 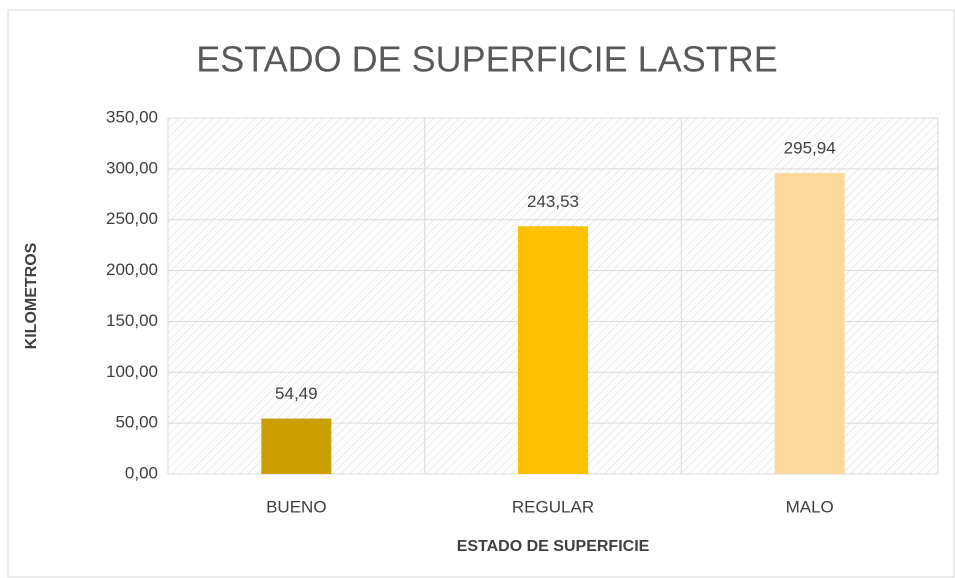 I want to click on y-tick-label: 300,00, so click(x=132, y=167).